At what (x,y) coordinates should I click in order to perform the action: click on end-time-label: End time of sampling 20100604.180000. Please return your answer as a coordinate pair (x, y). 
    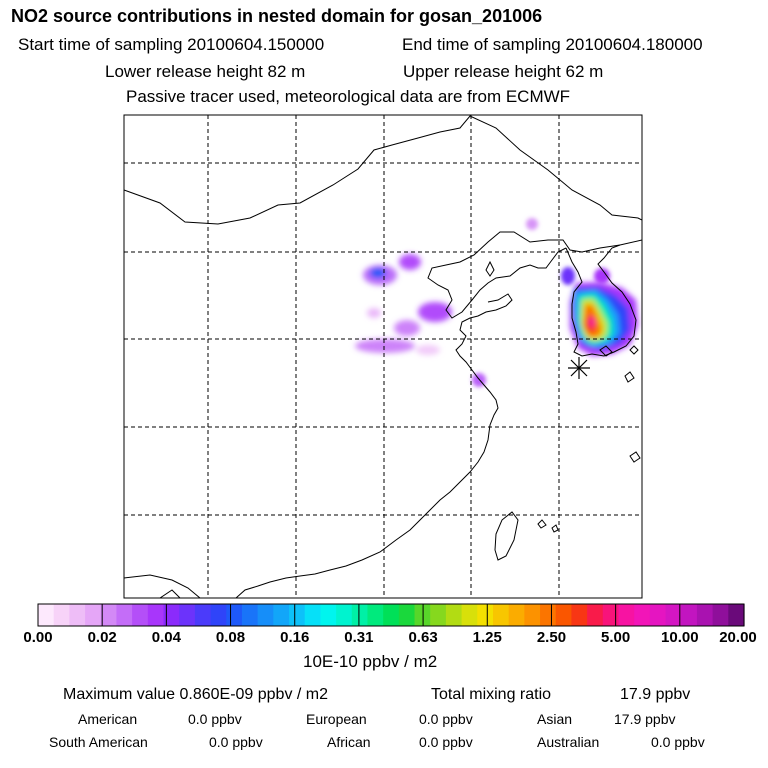
    Looking at the image, I should click on (552, 44).